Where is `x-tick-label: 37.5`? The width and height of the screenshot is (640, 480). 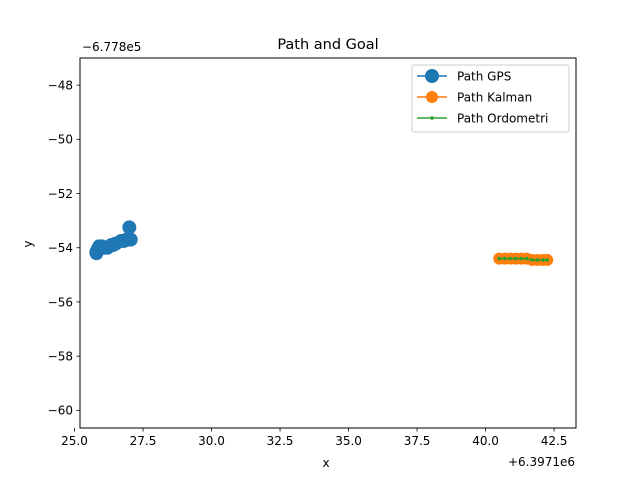
x-tick-label: 37.5 is located at coordinates (417, 441).